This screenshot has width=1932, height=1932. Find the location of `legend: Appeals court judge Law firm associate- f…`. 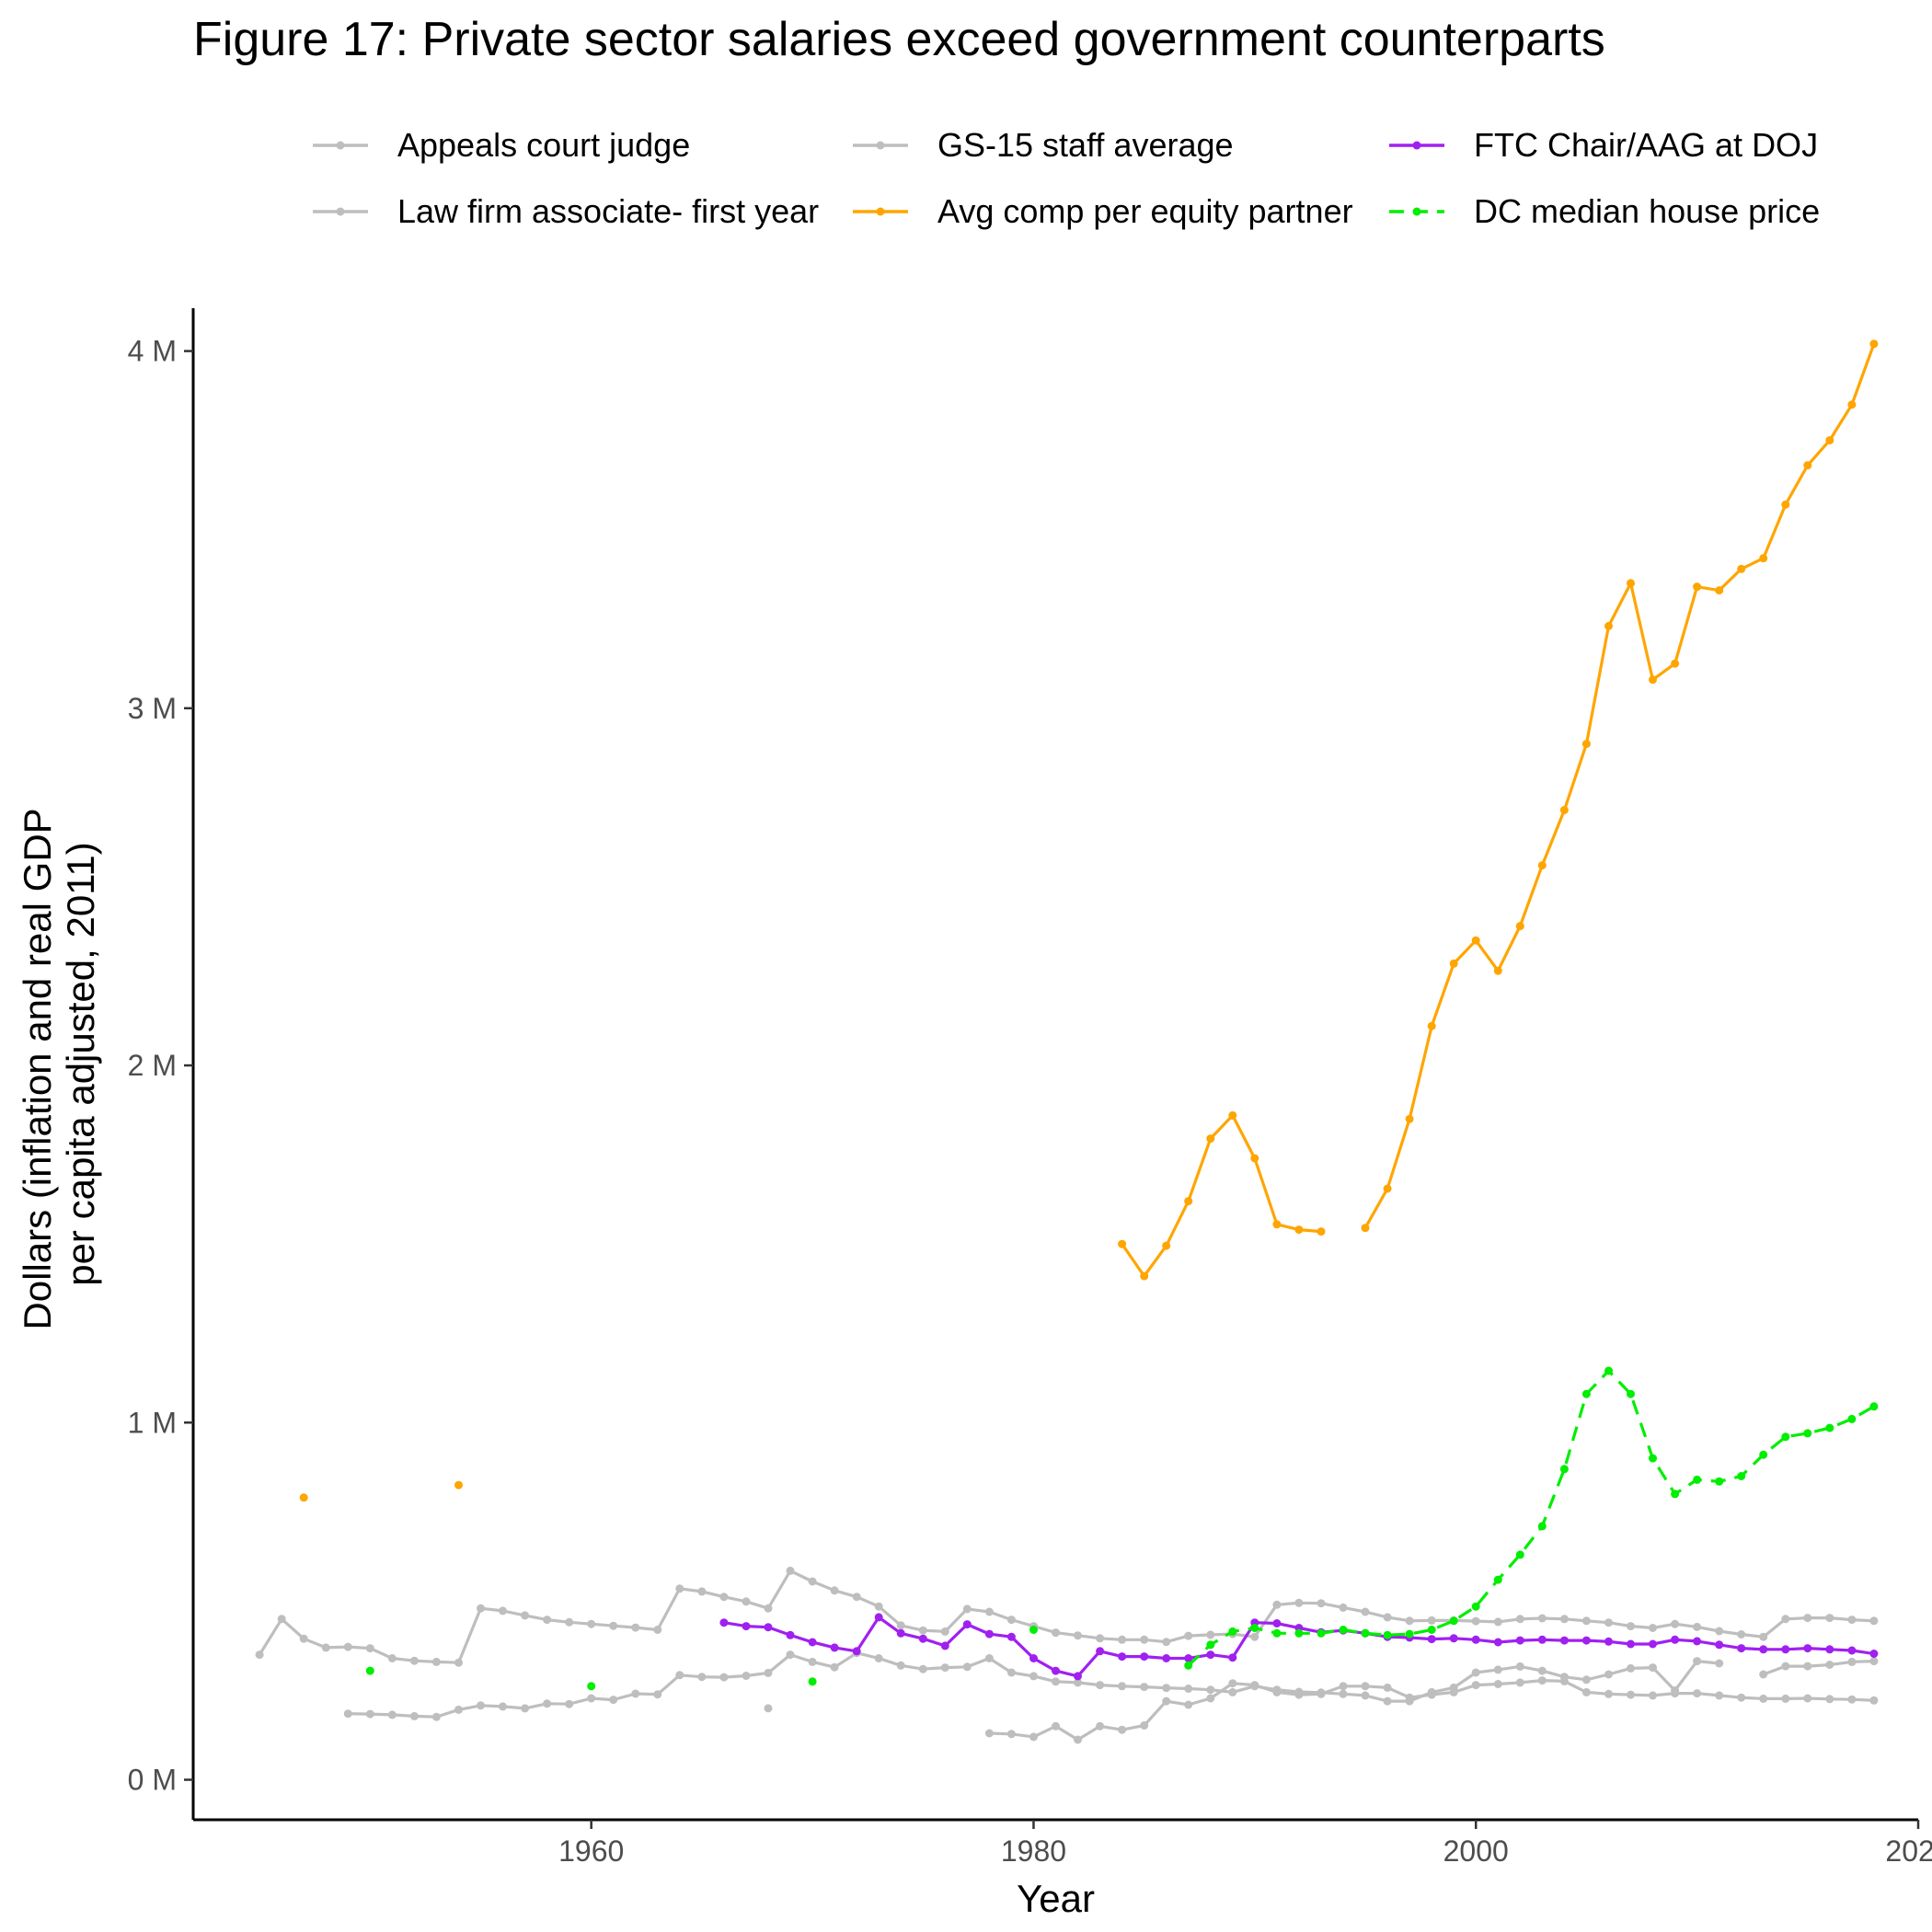

legend: Appeals court judge Law firm associate- f… is located at coordinates (1066, 178).